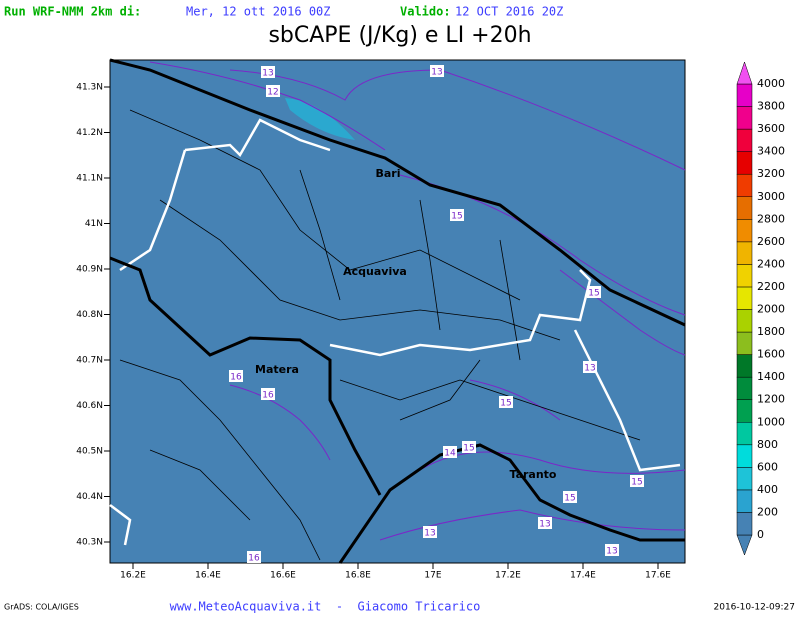 The width and height of the screenshot is (800, 618). I want to click on city-name: Taranto, so click(532, 474).